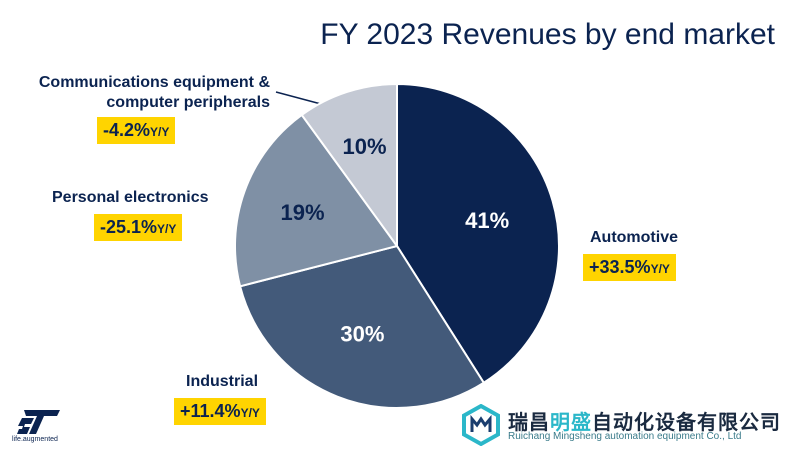 This screenshot has height=449, width=789. Describe the element at coordinates (529, 423) in the screenshot. I see `watermark-name-part1: 瑞昌` at that location.